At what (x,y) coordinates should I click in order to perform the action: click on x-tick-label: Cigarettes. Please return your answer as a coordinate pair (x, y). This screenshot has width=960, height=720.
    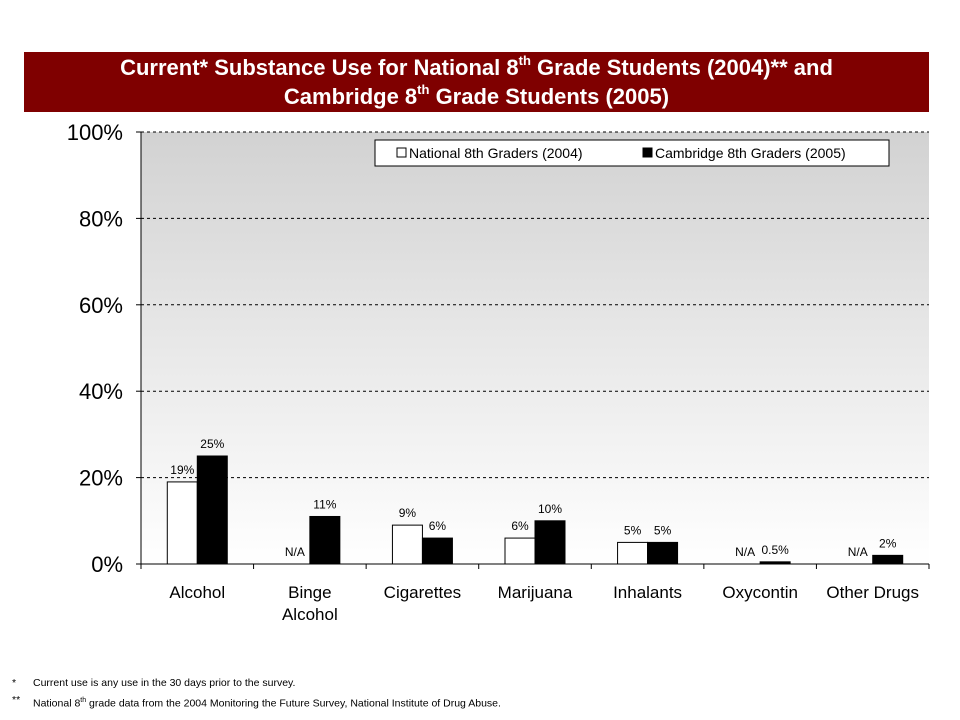
    Looking at the image, I should click on (422, 592).